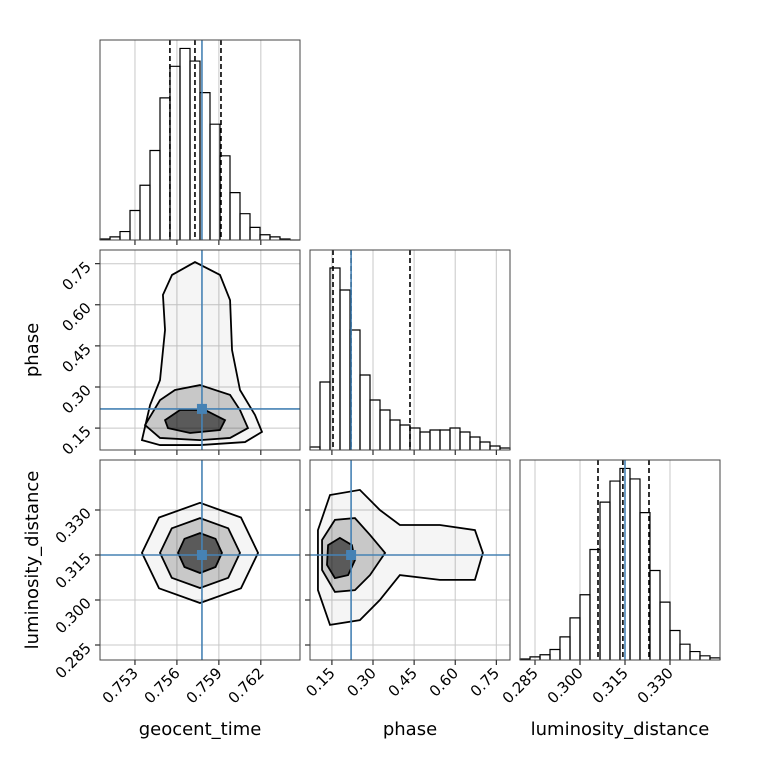 This screenshot has width=760, height=760. I want to click on x-tick-label: 0.285, so click(520, 685).